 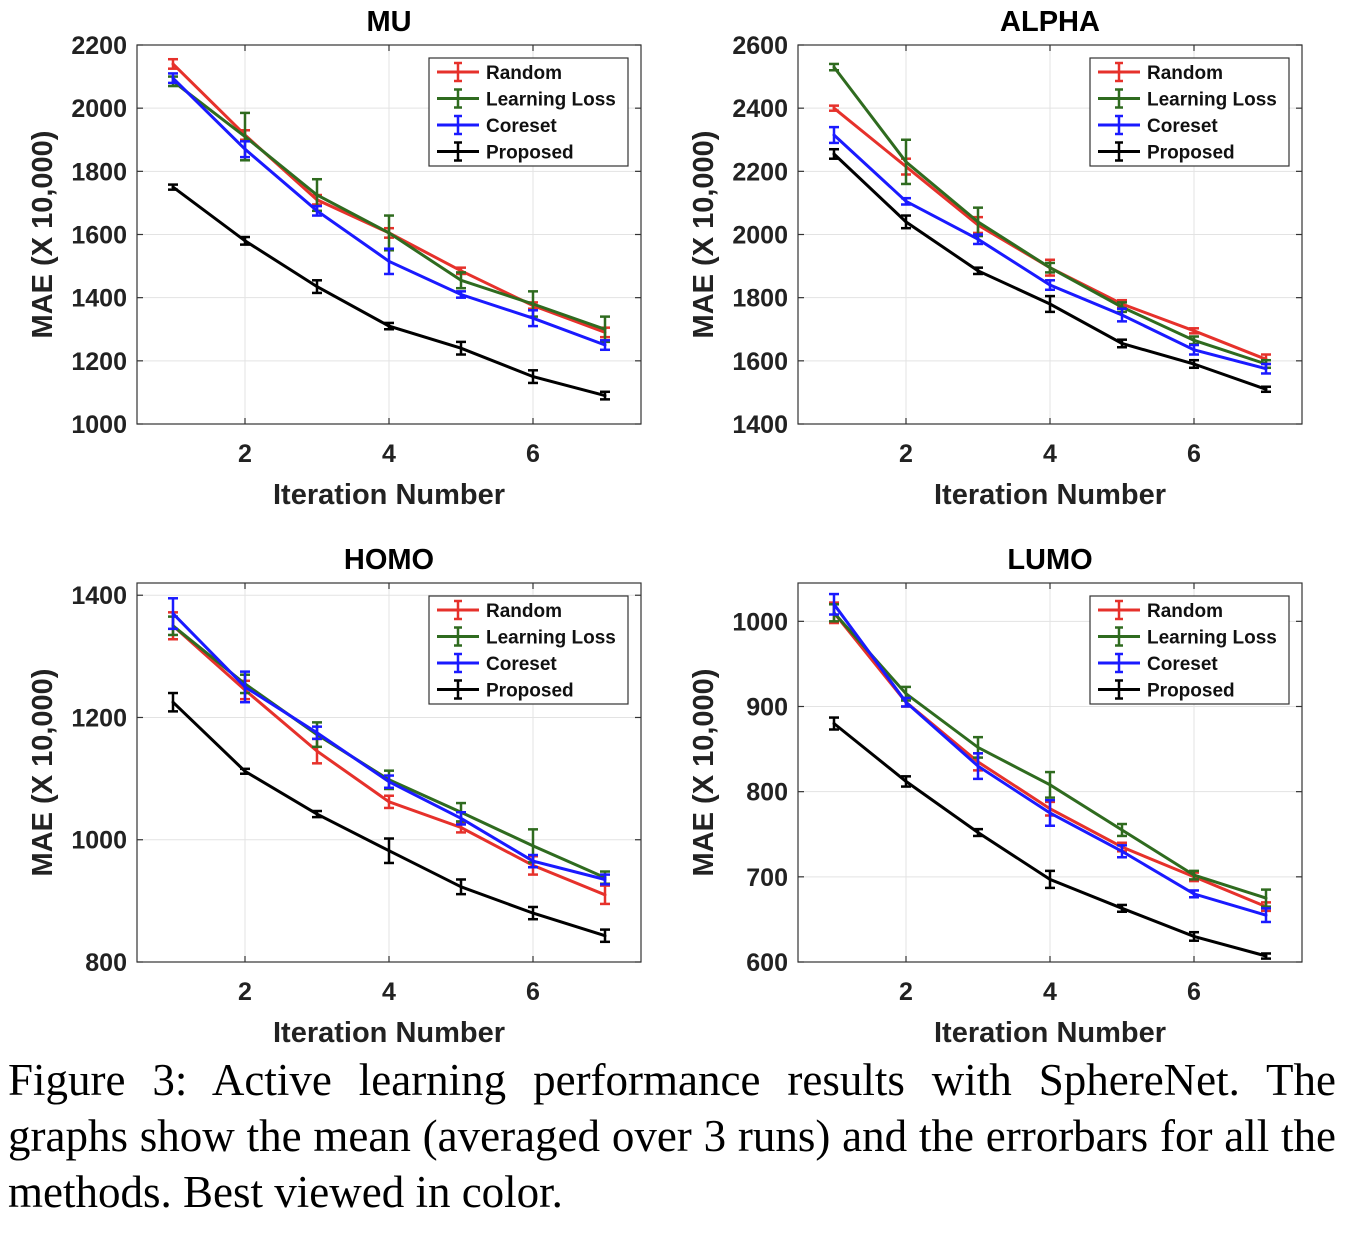 I want to click on chart-legend: Random Learning Loss Coreset Proposed, so click(x=528, y=650).